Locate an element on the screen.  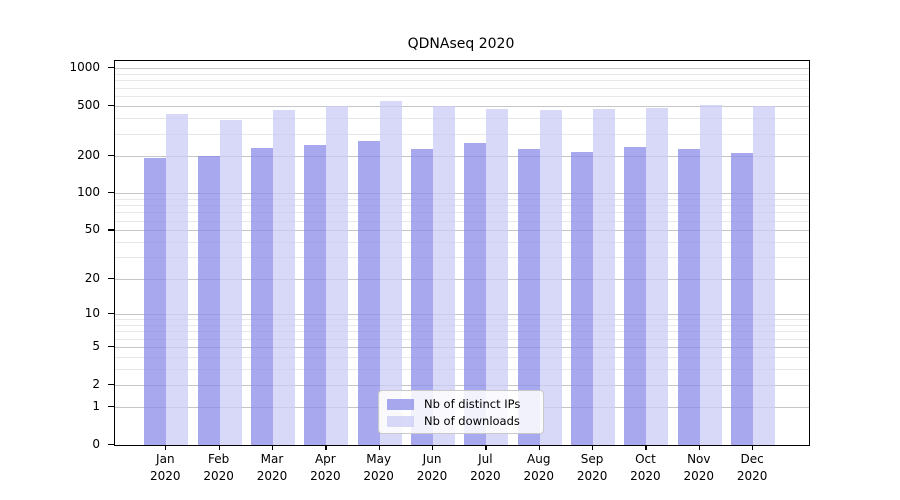
x-tick-label: Oct 2020 is located at coordinates (645, 467).